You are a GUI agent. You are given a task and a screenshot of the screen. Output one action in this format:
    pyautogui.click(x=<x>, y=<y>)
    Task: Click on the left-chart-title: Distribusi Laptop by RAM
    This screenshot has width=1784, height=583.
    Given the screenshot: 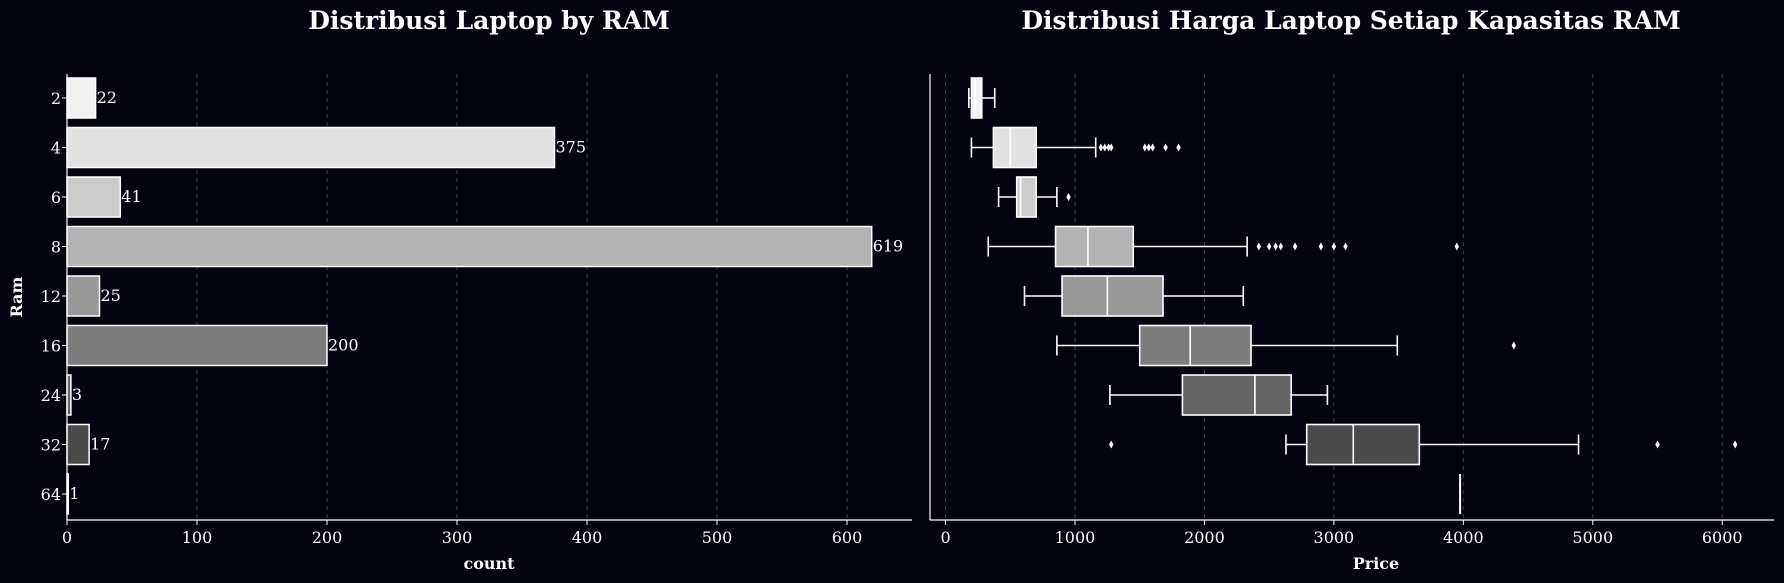 What is the action you would take?
    pyautogui.click(x=489, y=20)
    